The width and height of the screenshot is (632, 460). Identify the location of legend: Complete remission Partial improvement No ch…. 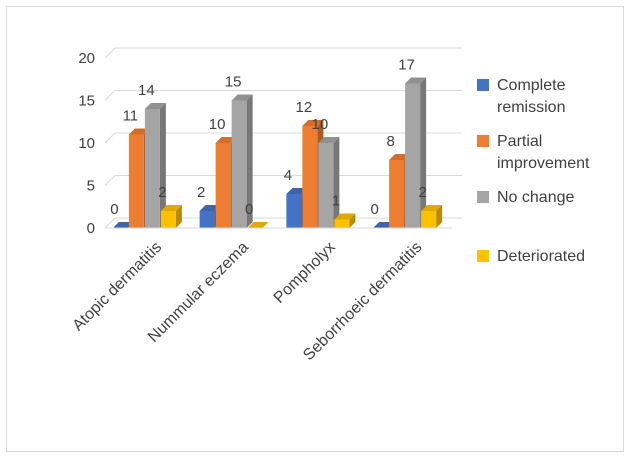
(533, 171).